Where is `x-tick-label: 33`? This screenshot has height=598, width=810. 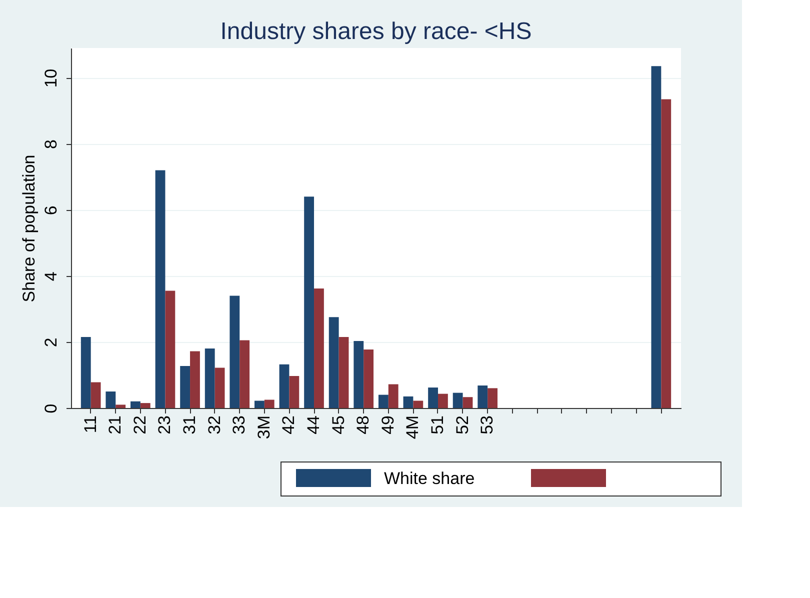 x-tick-label: 33 is located at coordinates (239, 425).